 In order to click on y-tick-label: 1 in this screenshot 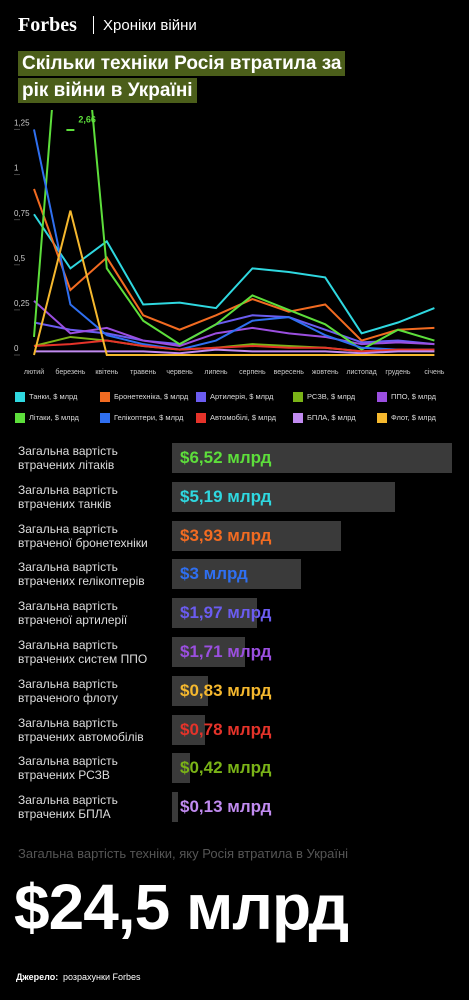, I will do `click(16, 168)`.